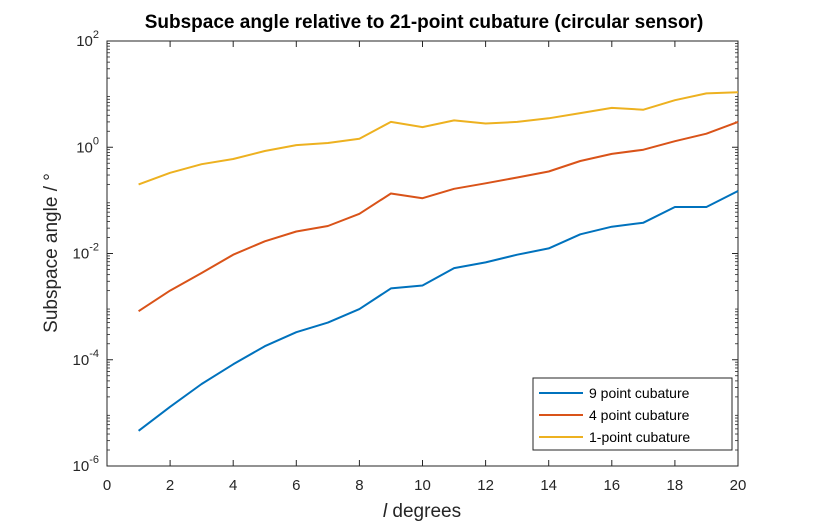 The height and width of the screenshot is (525, 817). I want to click on x-axis-label-variable: l, so click(385, 511).